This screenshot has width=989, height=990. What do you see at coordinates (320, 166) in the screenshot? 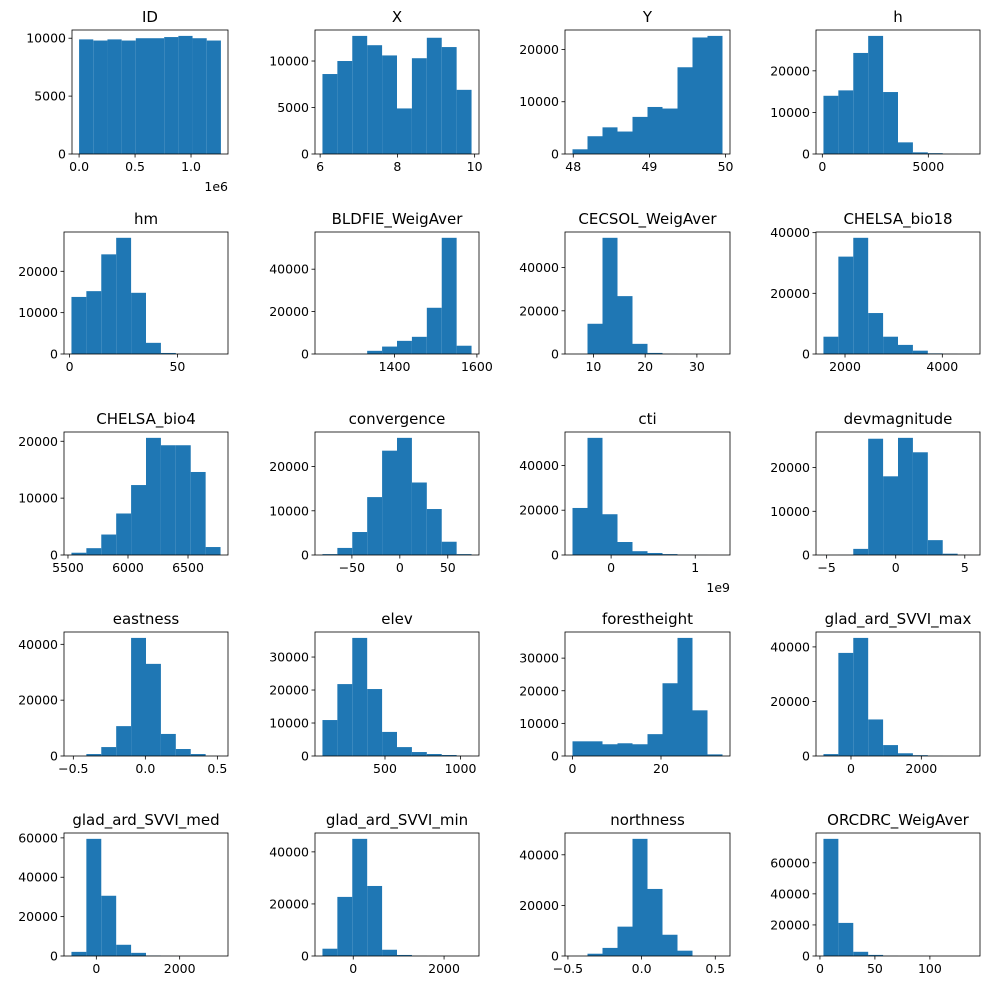
I see `x-tick-label: 6` at bounding box center [320, 166].